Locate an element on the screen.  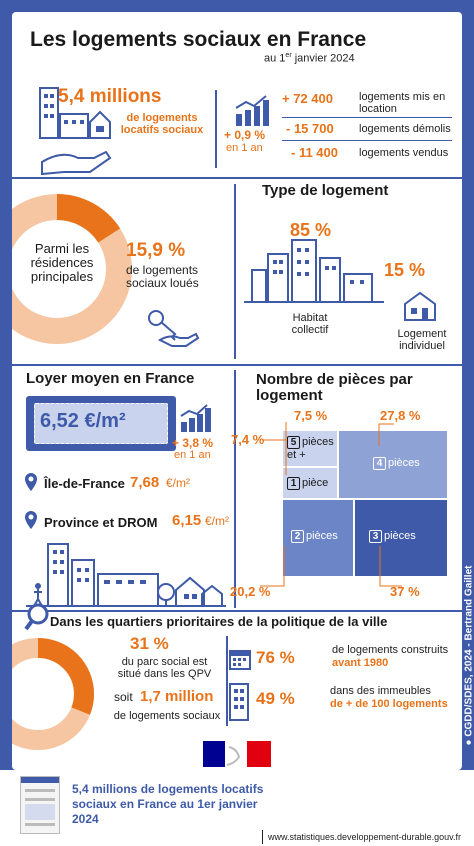
stock-value: 5,4 millions is located at coordinates (110, 96).